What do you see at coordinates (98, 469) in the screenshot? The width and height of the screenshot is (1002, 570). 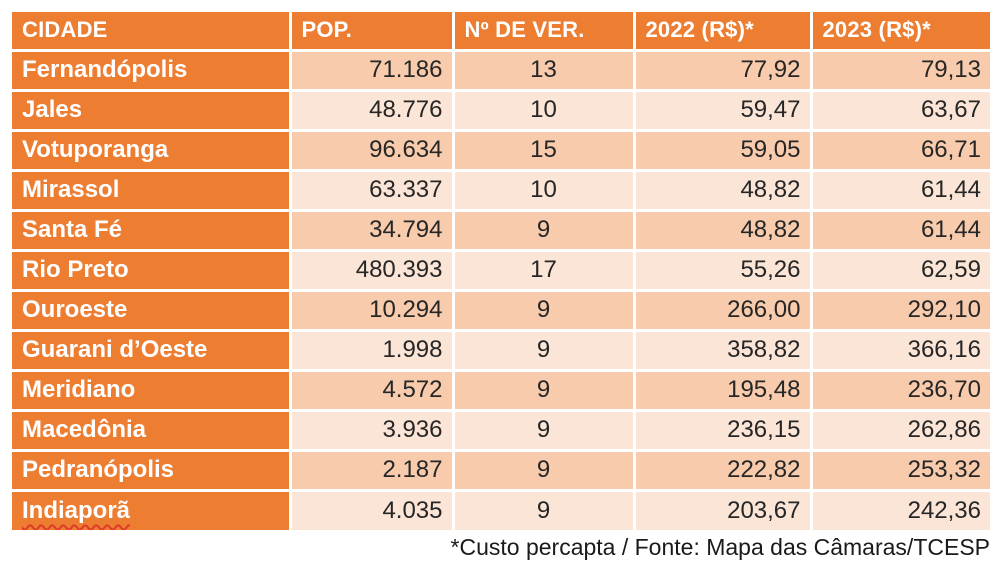 I see `city-label: Pedranópolis` at bounding box center [98, 469].